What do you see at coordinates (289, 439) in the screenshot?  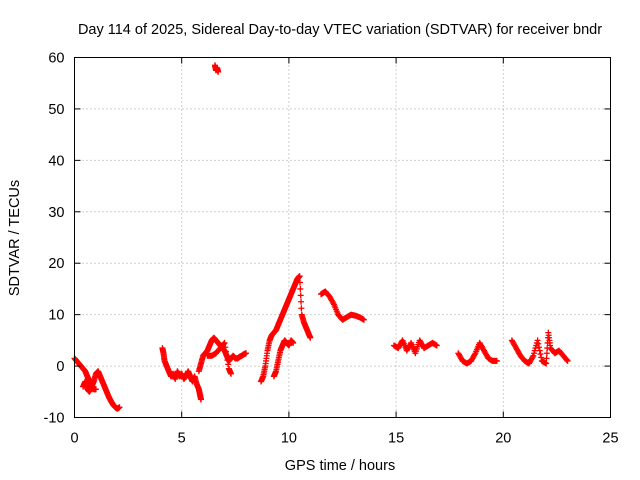 I see `x-tick-label: 10` at bounding box center [289, 439].